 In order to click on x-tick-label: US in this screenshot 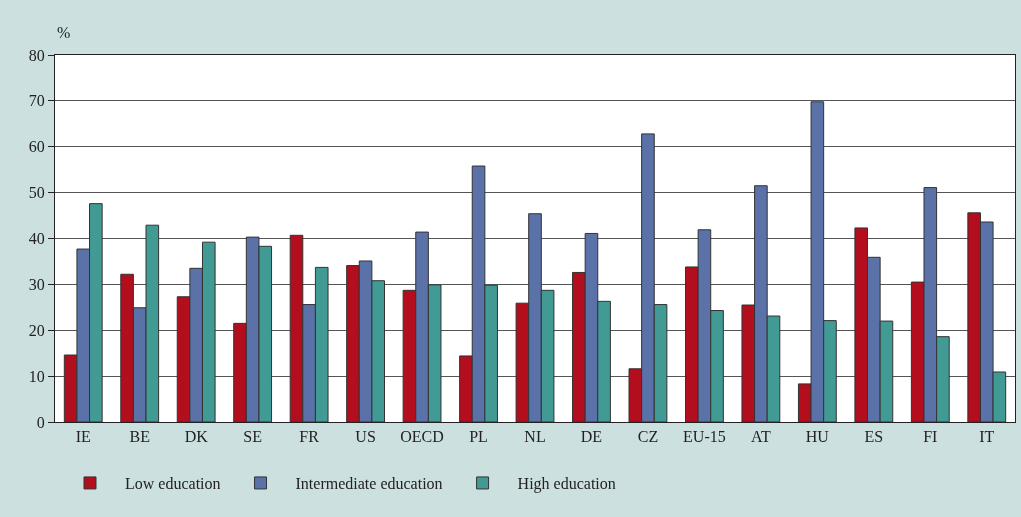, I will do `click(365, 437)`.